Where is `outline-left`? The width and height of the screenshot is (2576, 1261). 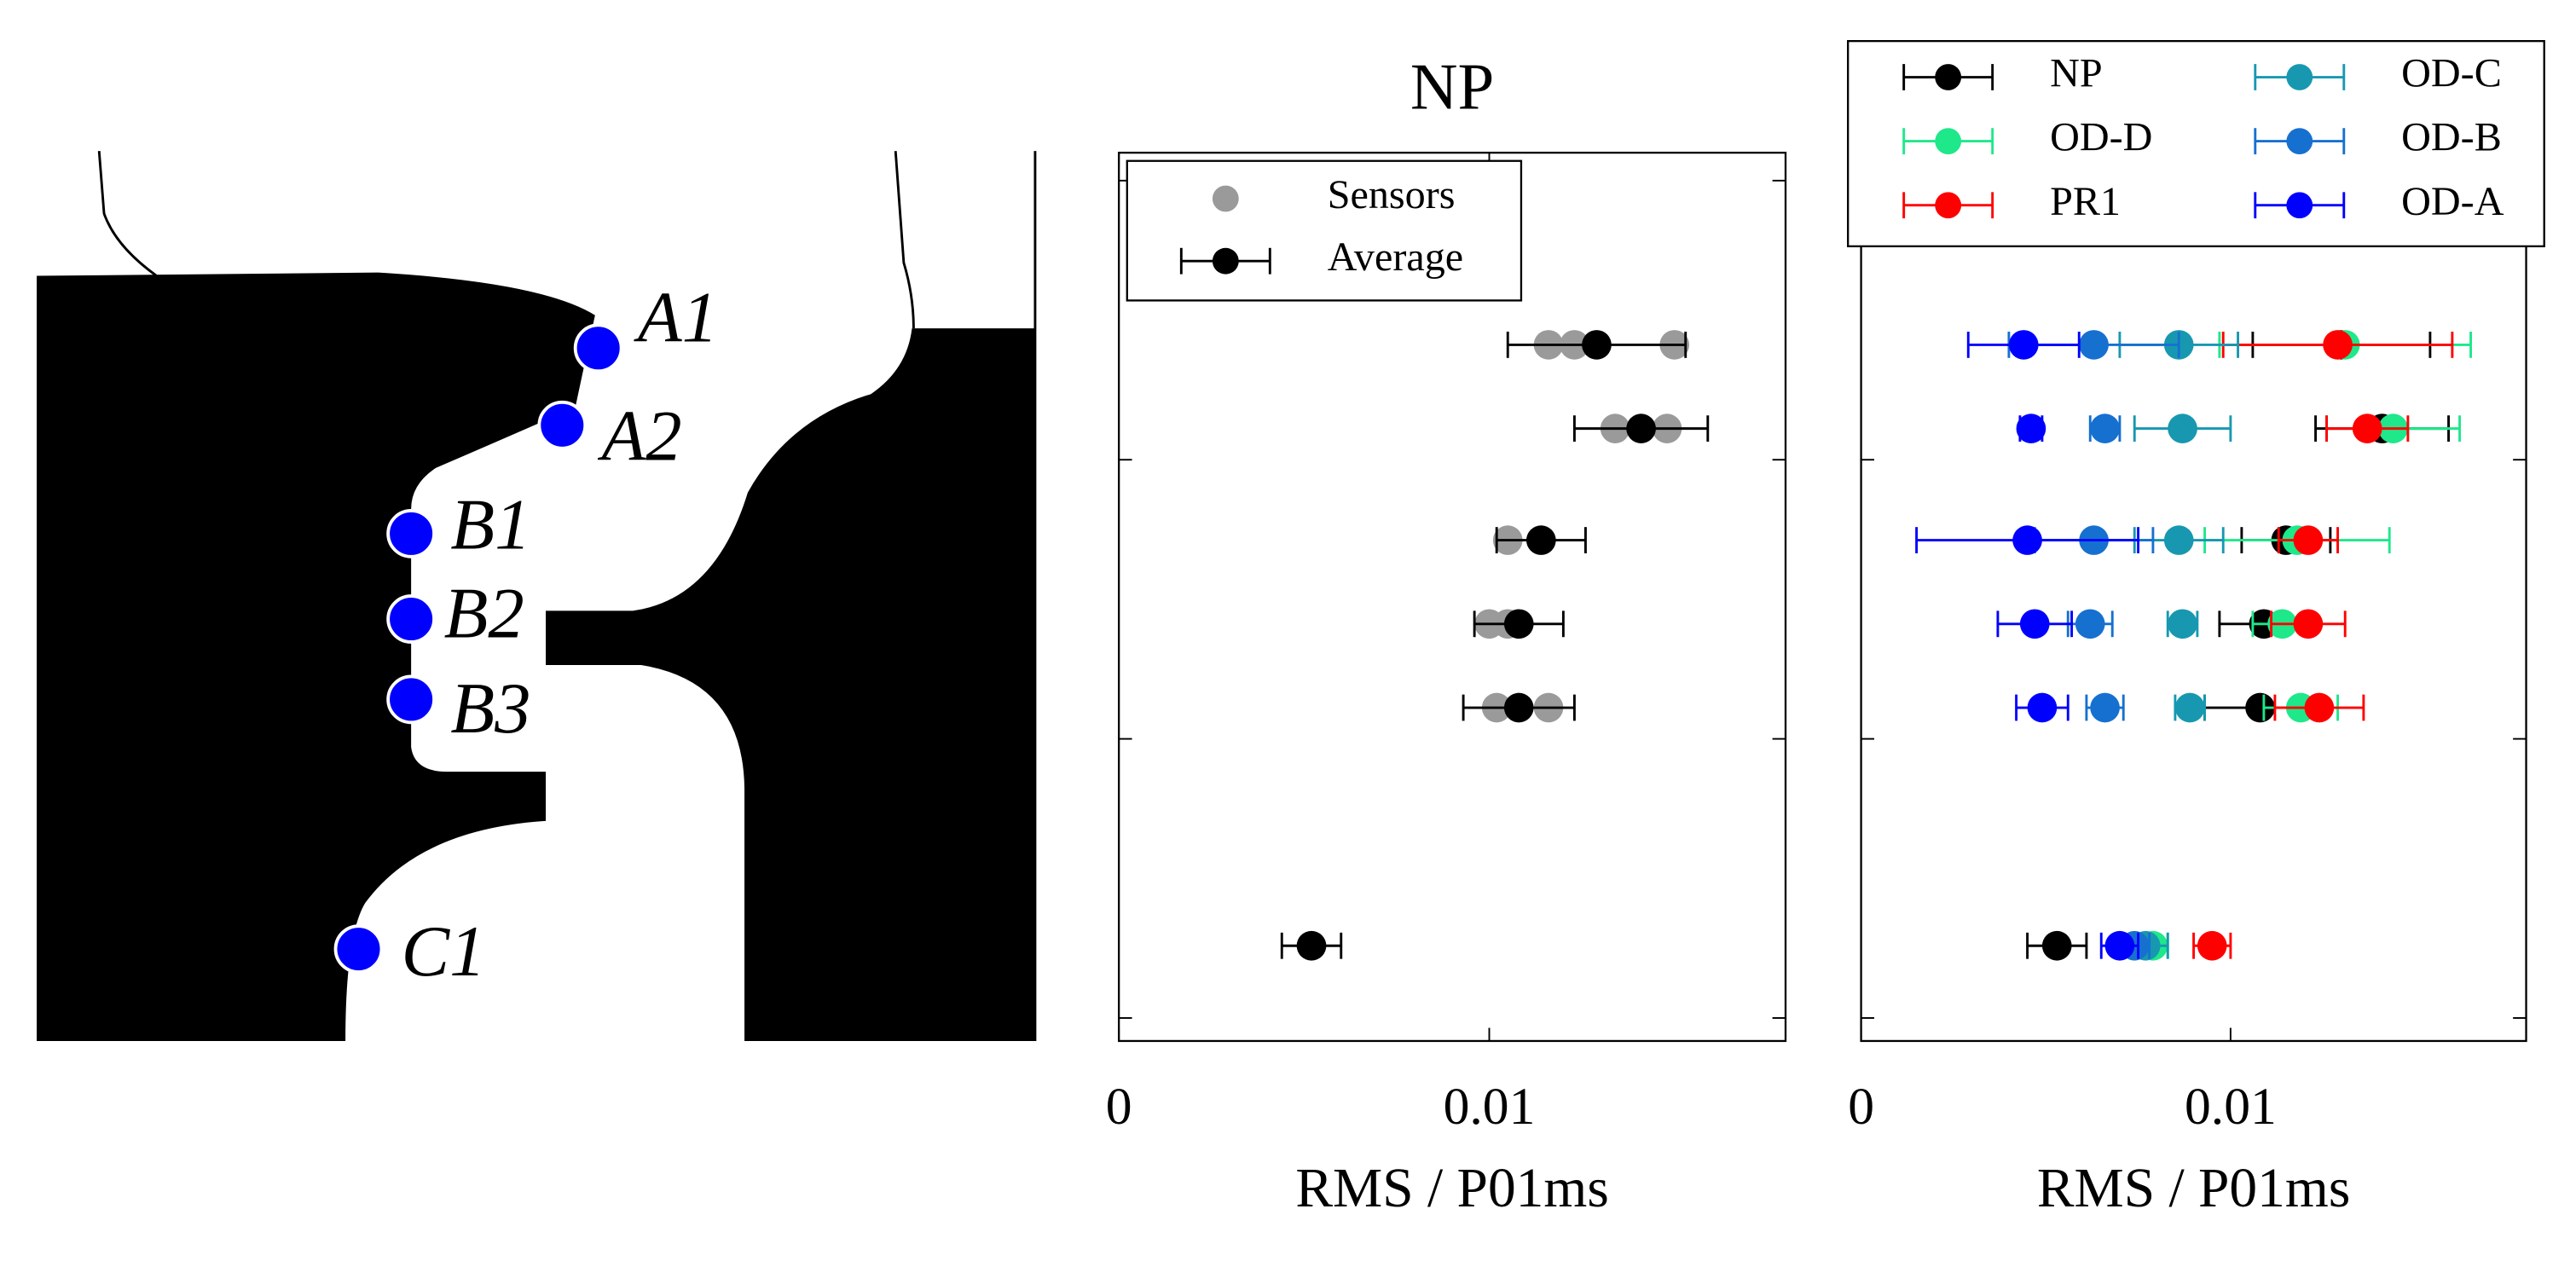 outline-left is located at coordinates (127, 214).